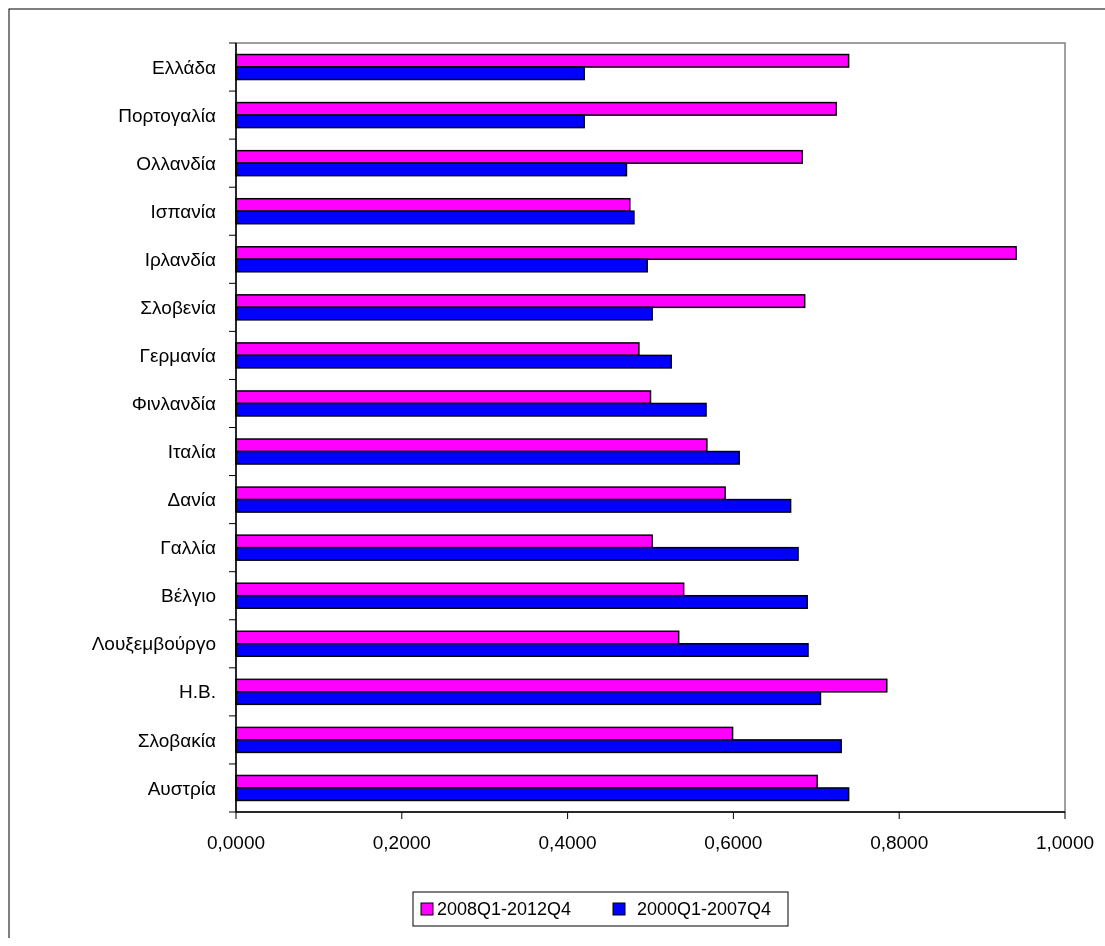  What do you see at coordinates (167, 115) in the screenshot?
I see `y-tick-label: Πορτογαλία` at bounding box center [167, 115].